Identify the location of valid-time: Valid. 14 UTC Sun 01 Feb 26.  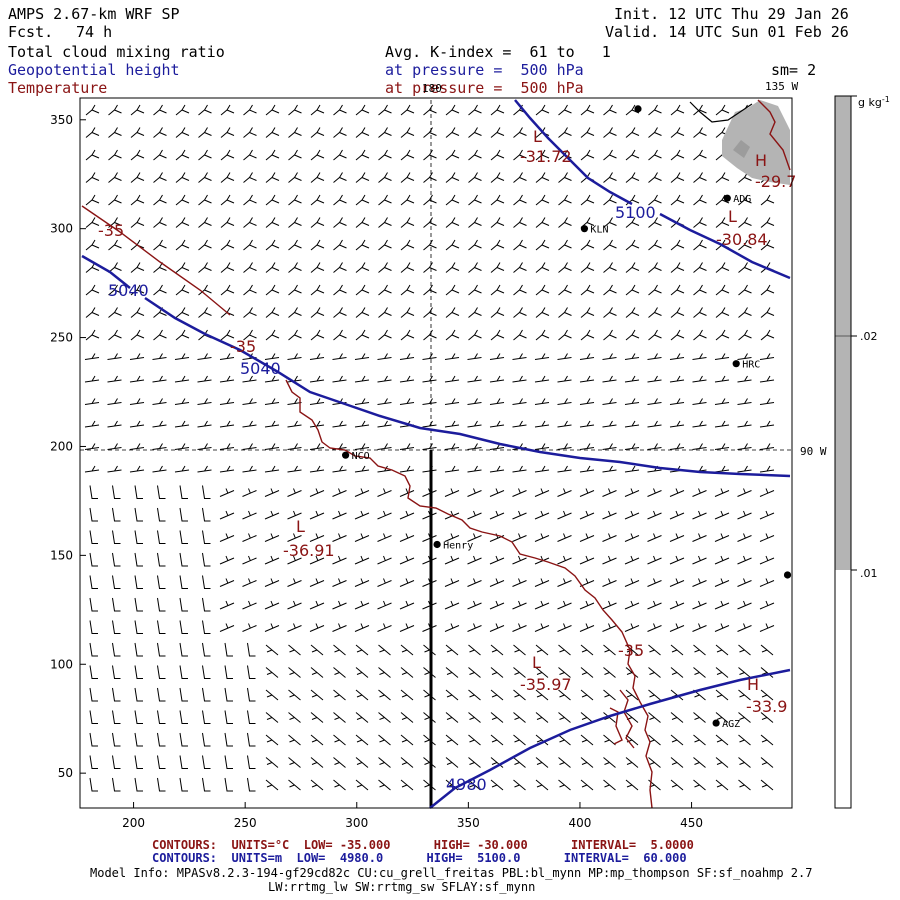
(727, 32).